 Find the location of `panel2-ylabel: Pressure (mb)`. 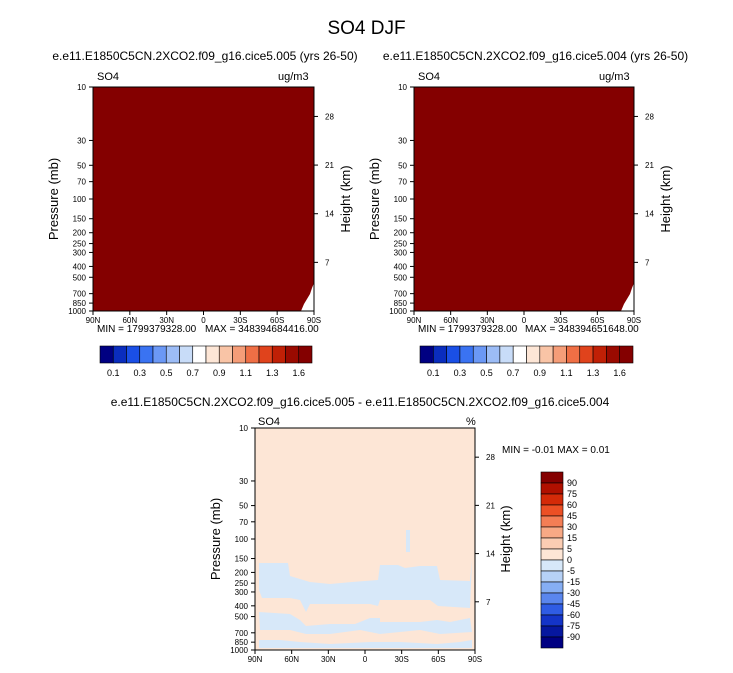

panel2-ylabel: Pressure (mb) is located at coordinates (374, 199).